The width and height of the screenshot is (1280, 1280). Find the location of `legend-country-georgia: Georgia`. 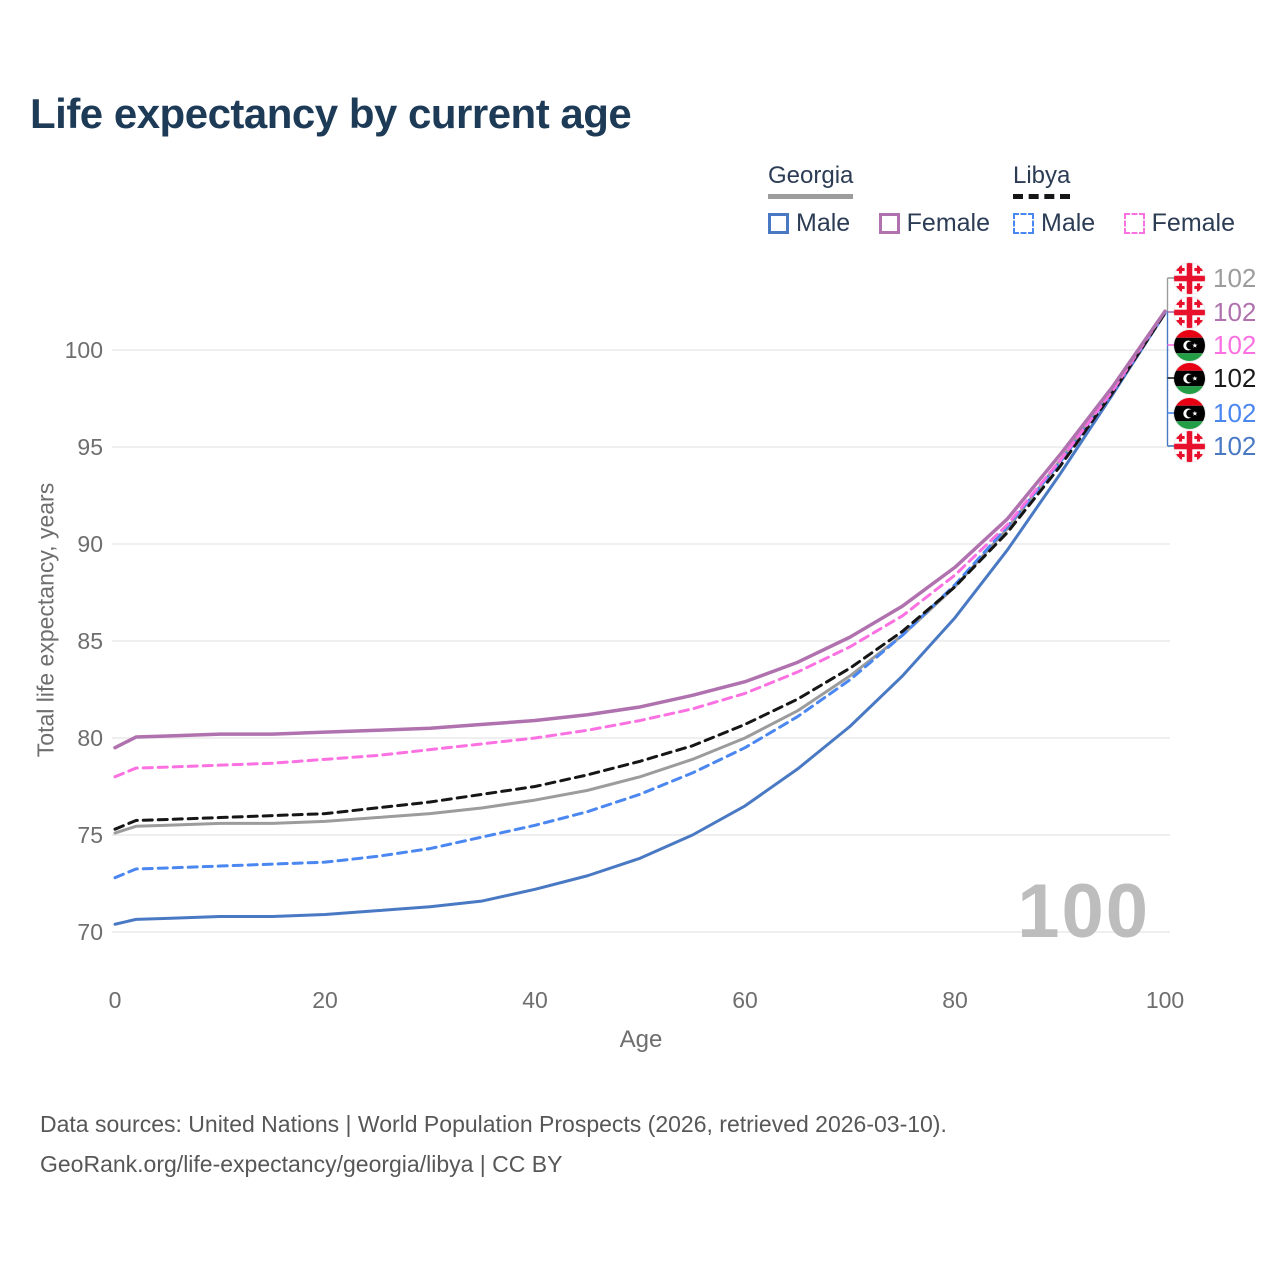

legend-country-georgia: Georgia is located at coordinates (811, 180).